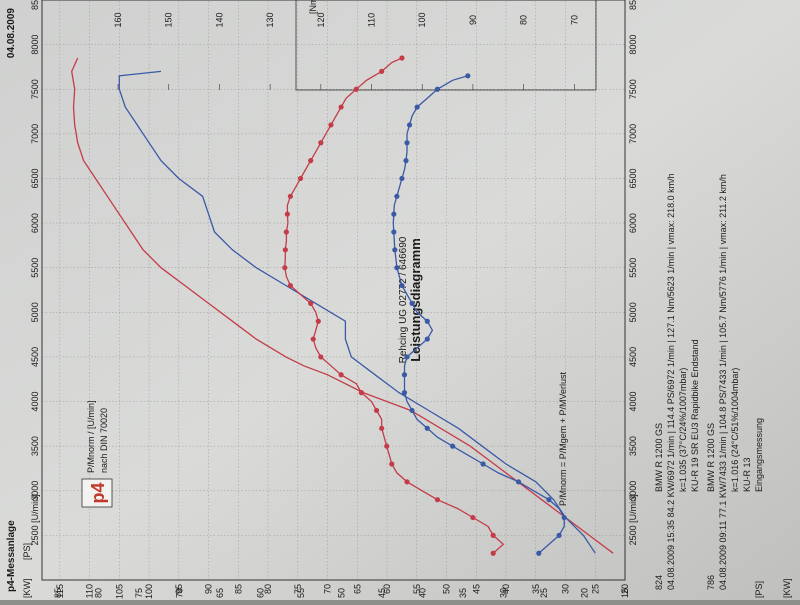 The width and height of the screenshot is (800, 605). I want to click on run-2-correction: k=1.016 (24°C/51%/1004mbar), so click(735, 430).